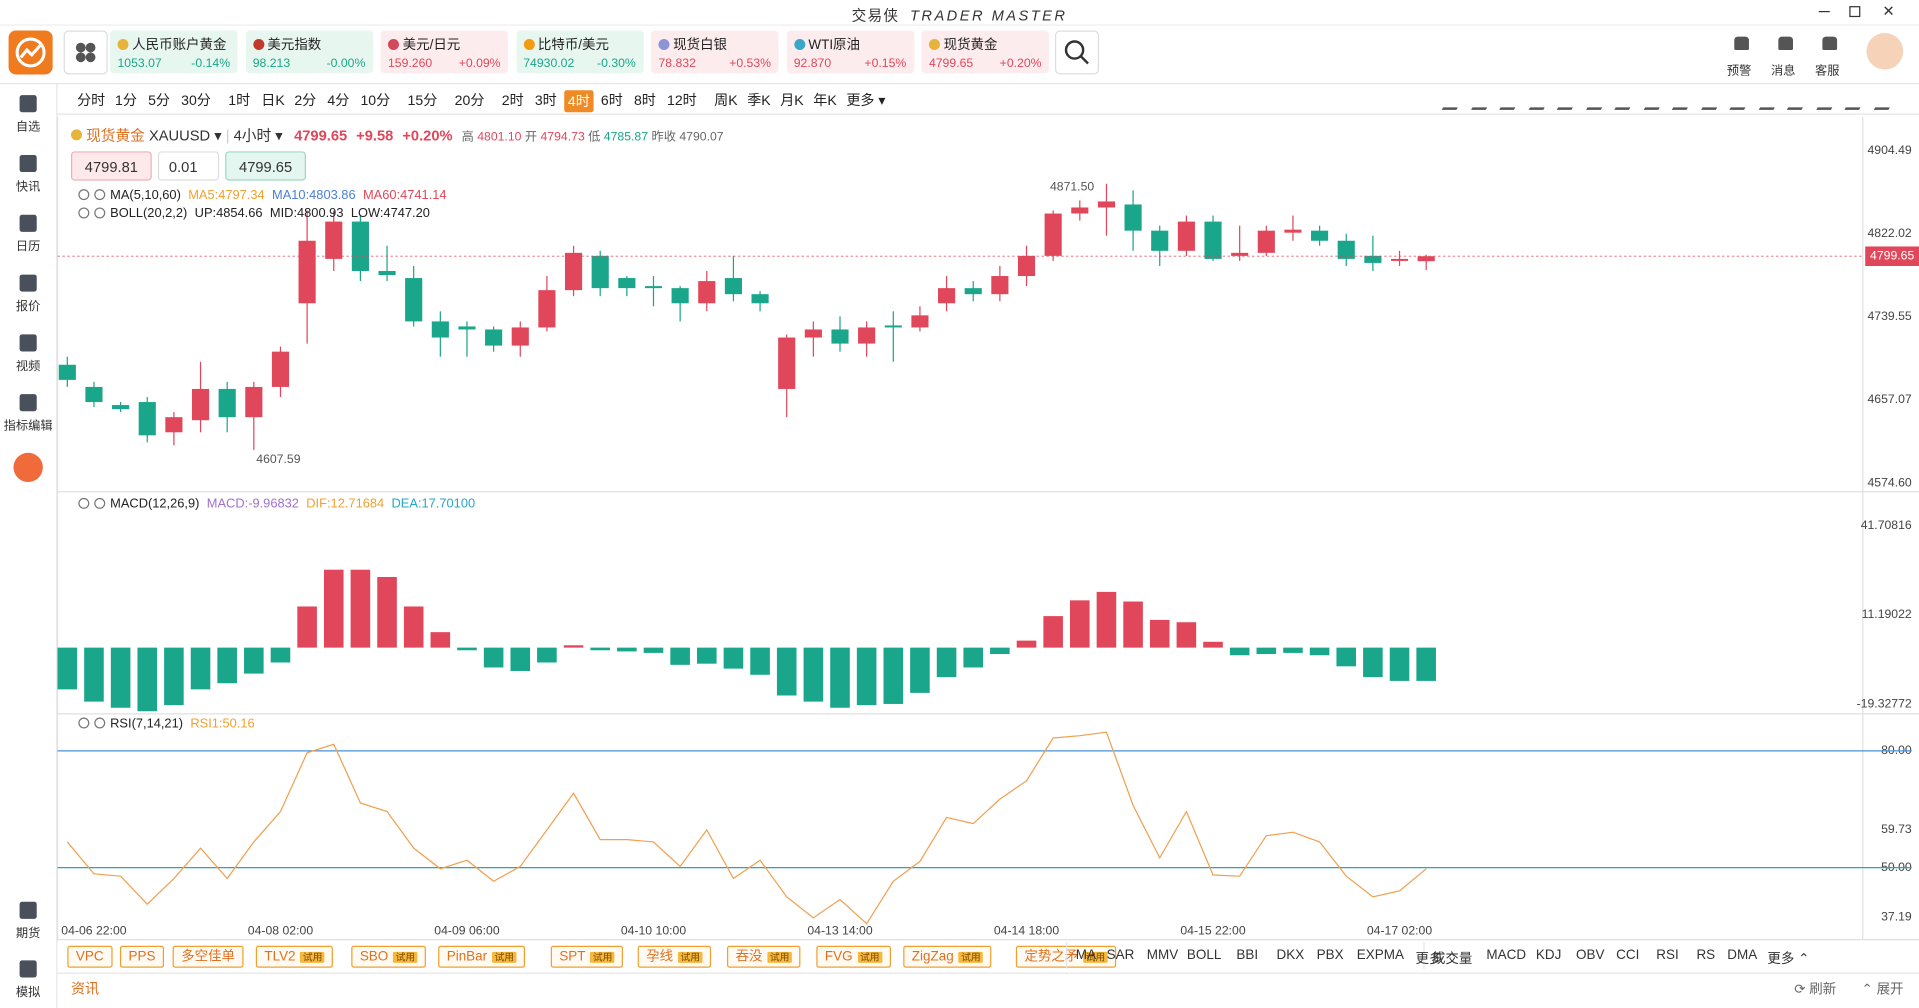 This screenshot has width=1919, height=1008. I want to click on news-tab: 资讯, so click(85, 989).